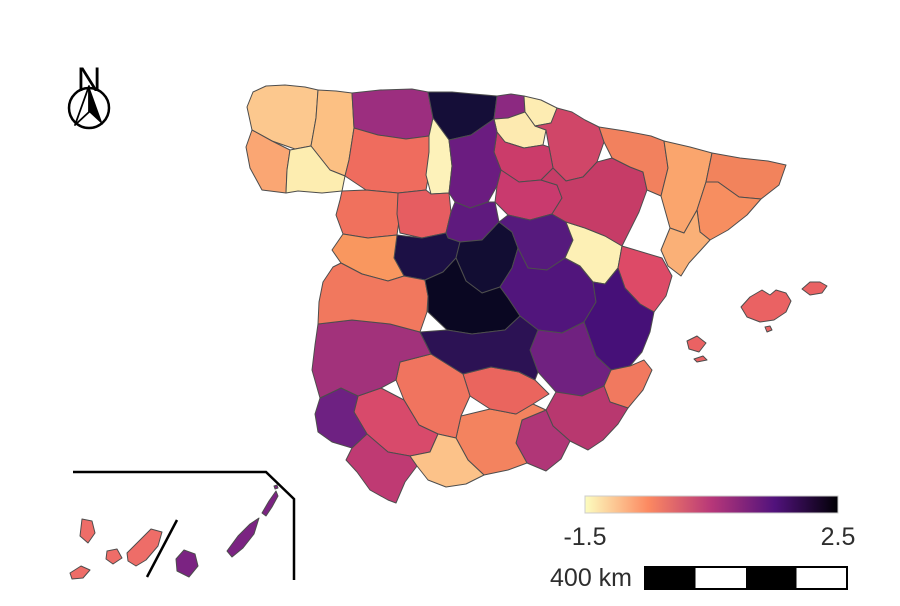 The height and width of the screenshot is (606, 900). What do you see at coordinates (315, 169) in the screenshot?
I see `province-ourense` at bounding box center [315, 169].